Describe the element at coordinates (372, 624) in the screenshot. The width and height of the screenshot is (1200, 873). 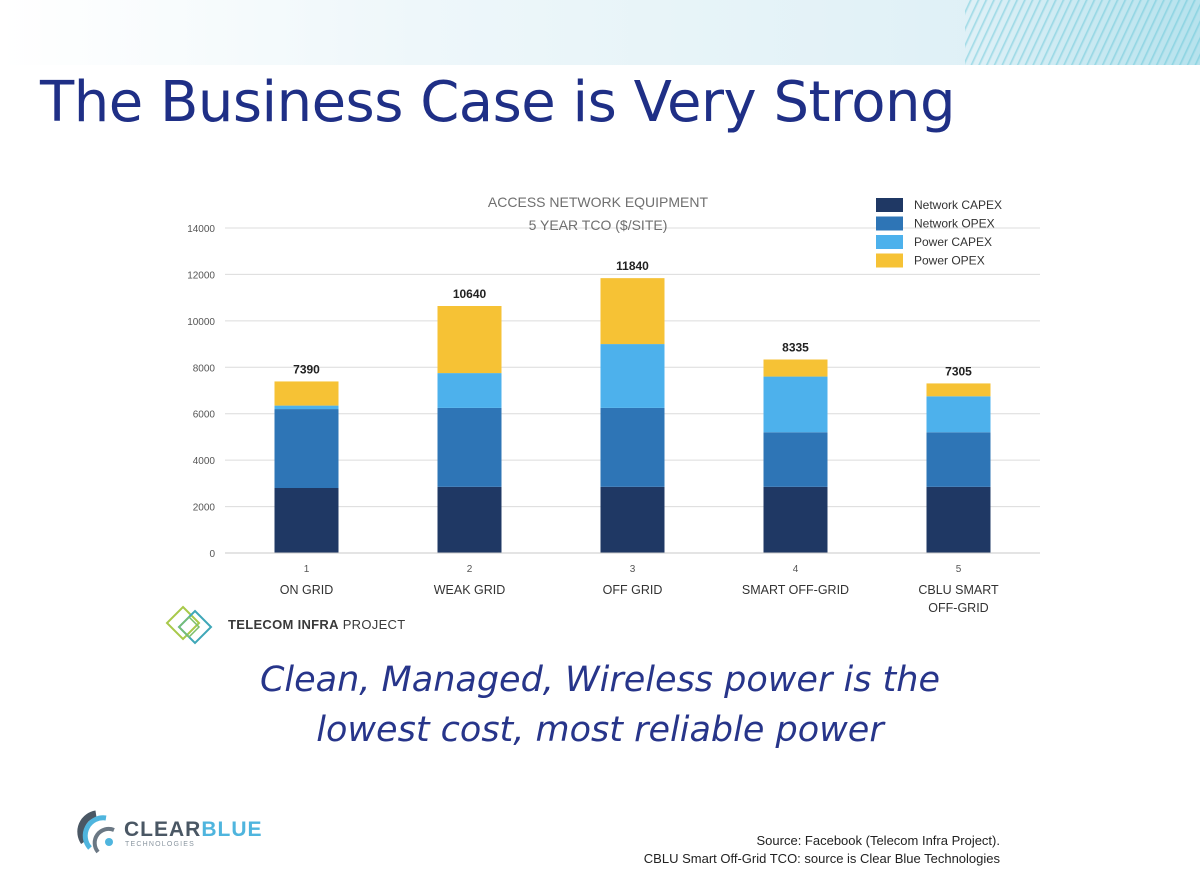
I see `tip-name-regular: PROJECT` at that location.